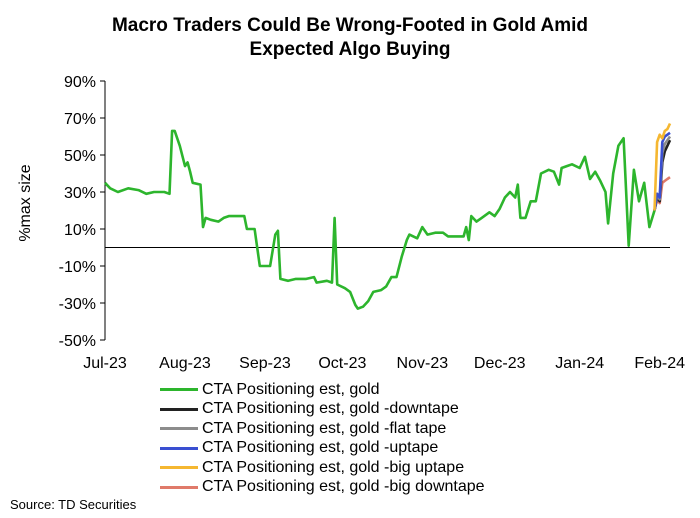  I want to click on chart-title-line-2: Expected Algo Buying, so click(350, 49).